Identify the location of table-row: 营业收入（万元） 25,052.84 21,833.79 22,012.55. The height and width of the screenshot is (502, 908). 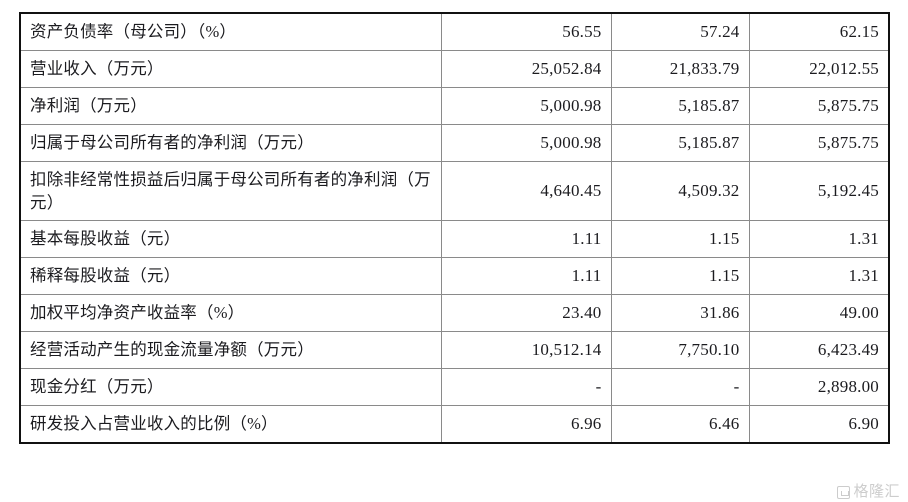
(454, 69).